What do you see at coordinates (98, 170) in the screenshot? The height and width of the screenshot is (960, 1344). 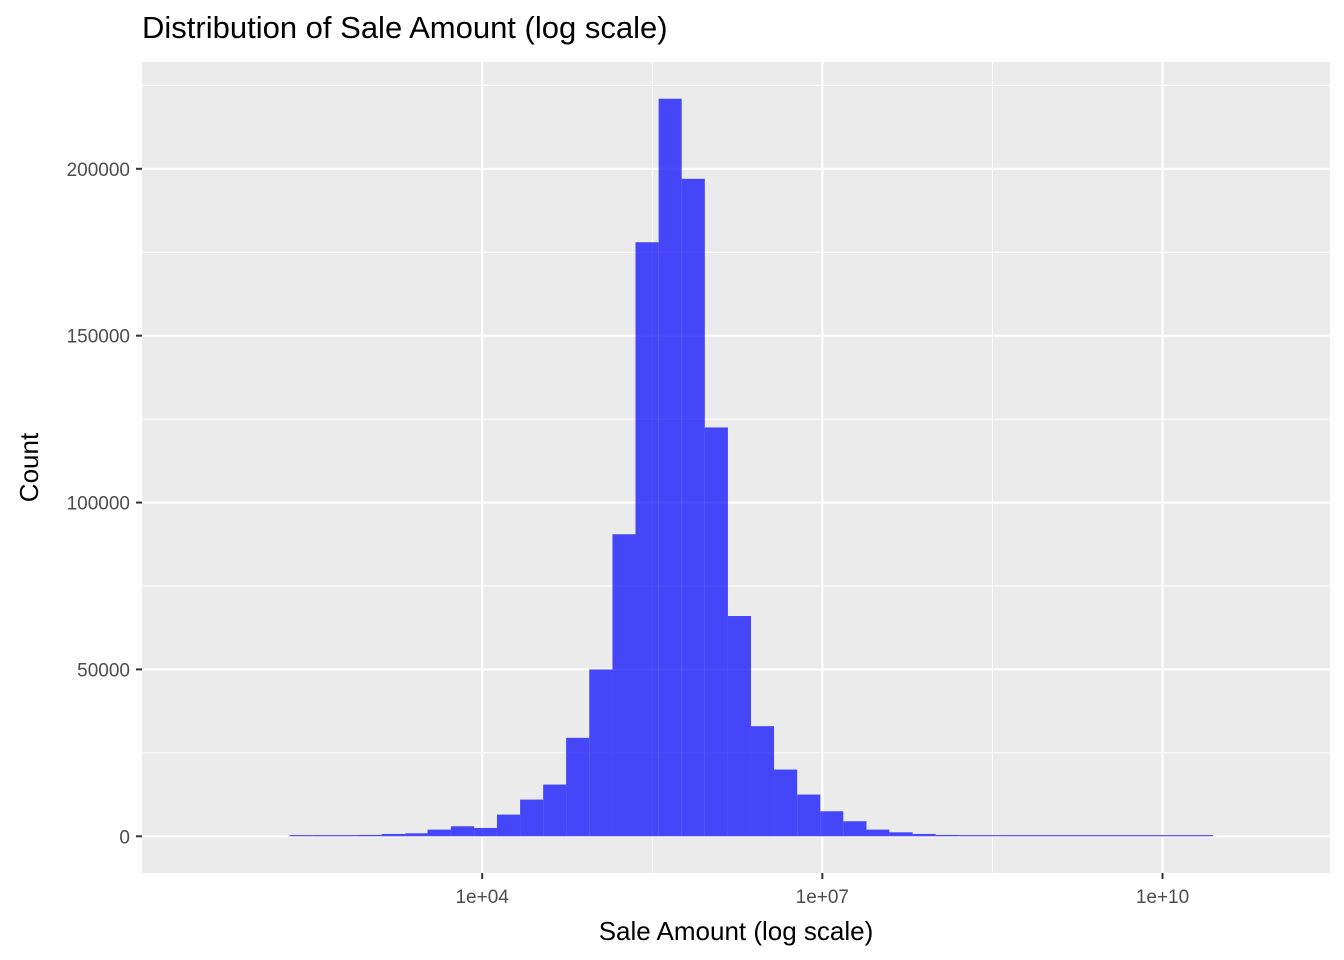 I see `y-tick-label: 200000` at bounding box center [98, 170].